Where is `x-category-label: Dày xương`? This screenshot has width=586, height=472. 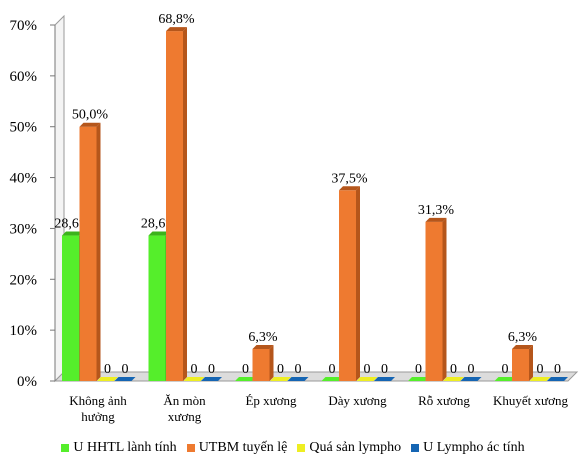 x-category-label: Dày xương is located at coordinates (357, 400).